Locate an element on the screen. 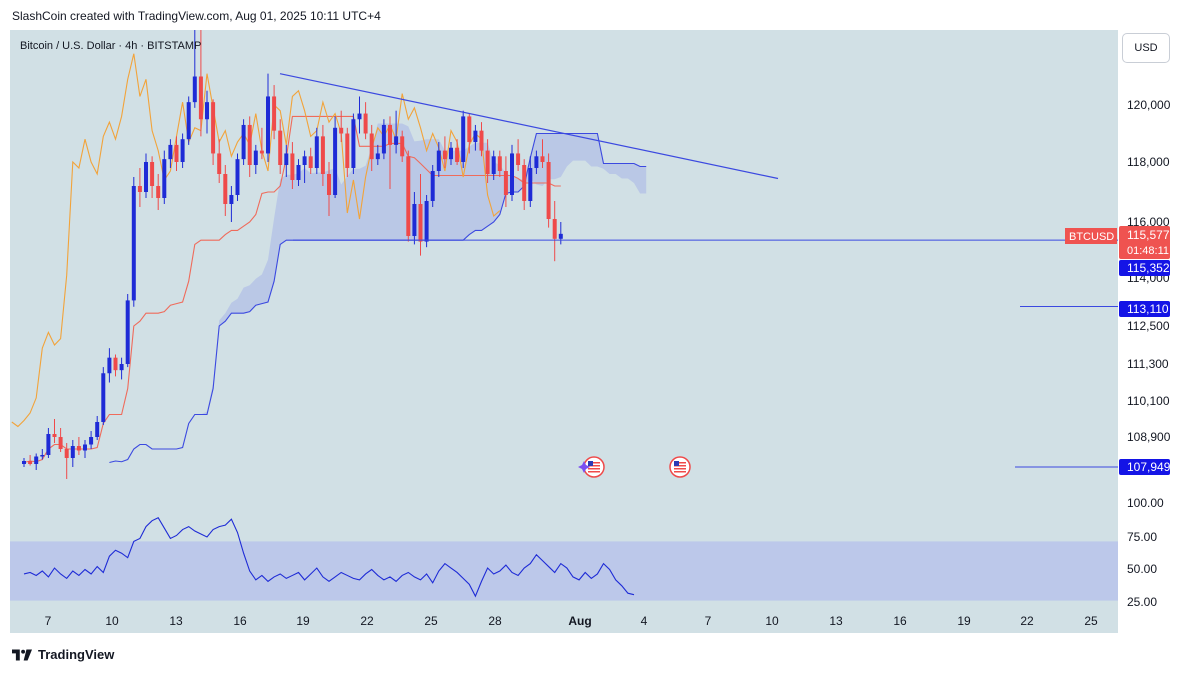  rsi-band is located at coordinates (564, 571).